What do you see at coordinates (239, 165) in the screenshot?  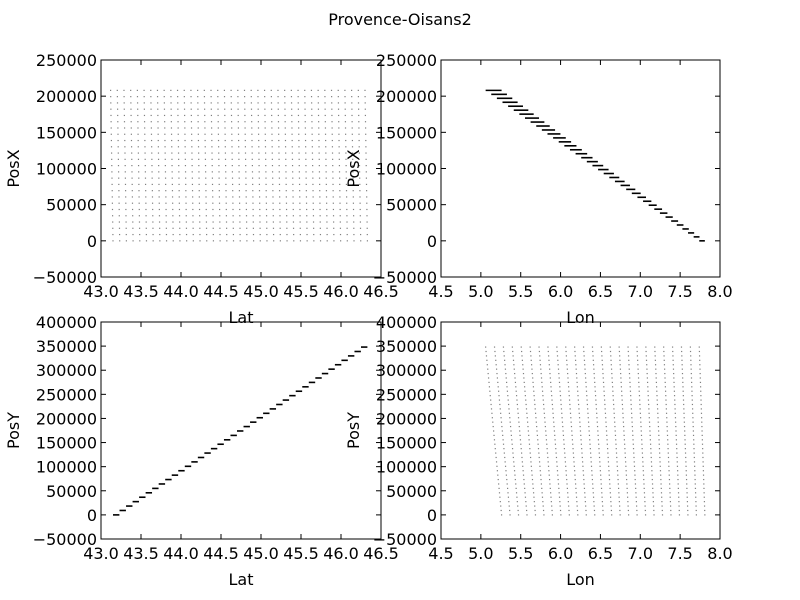 I see `data-marks` at bounding box center [239, 165].